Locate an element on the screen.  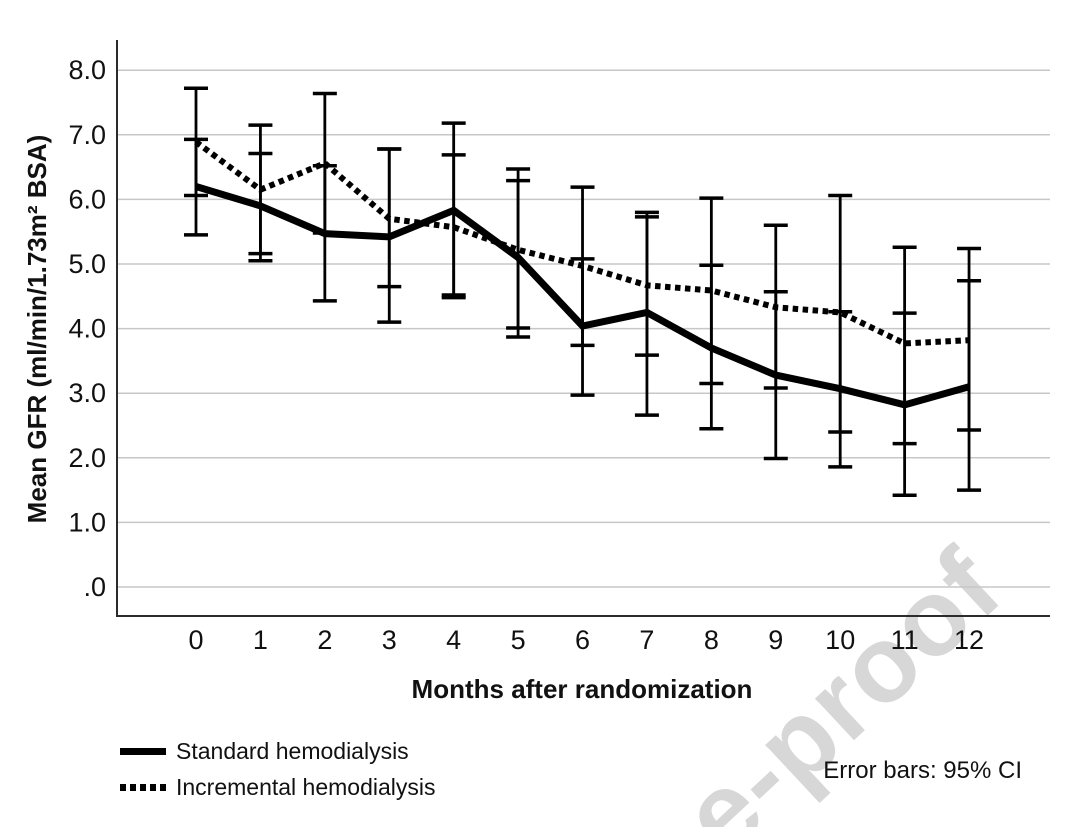
x-axis-title: Months after randomization is located at coordinates (582, 689).